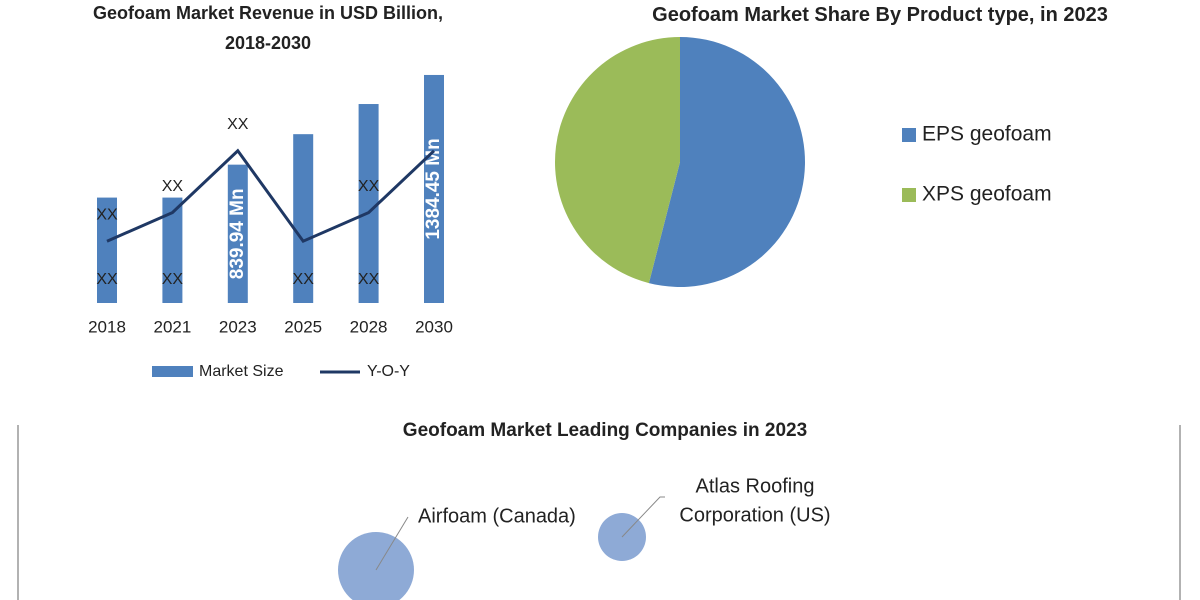 The image size is (1200, 600). What do you see at coordinates (605, 430) in the screenshot?
I see `companies-title: Geofoam Market Leading Companies in 2023` at bounding box center [605, 430].